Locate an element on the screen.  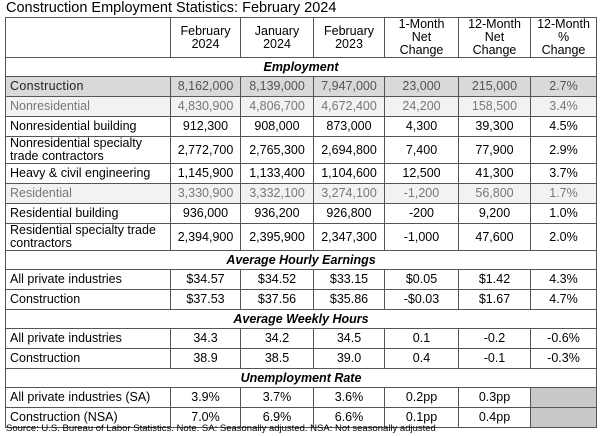
value-cell: 41,300 is located at coordinates (494, 173).